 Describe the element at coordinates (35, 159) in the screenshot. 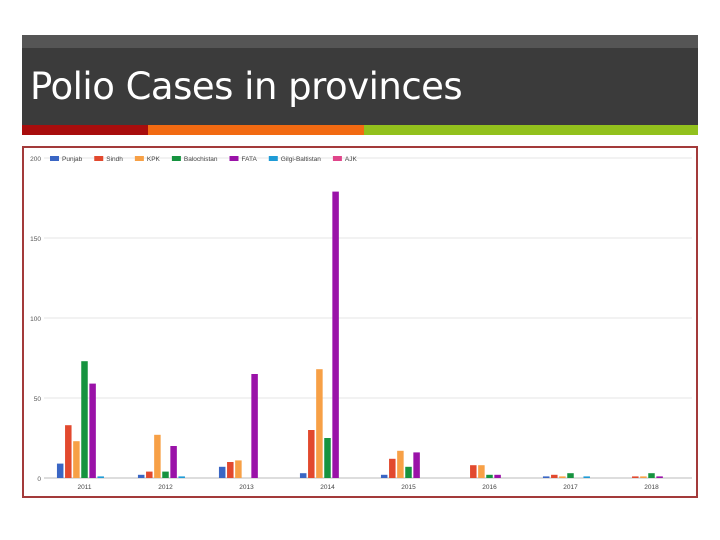

I see `y-tick-label: 200` at that location.